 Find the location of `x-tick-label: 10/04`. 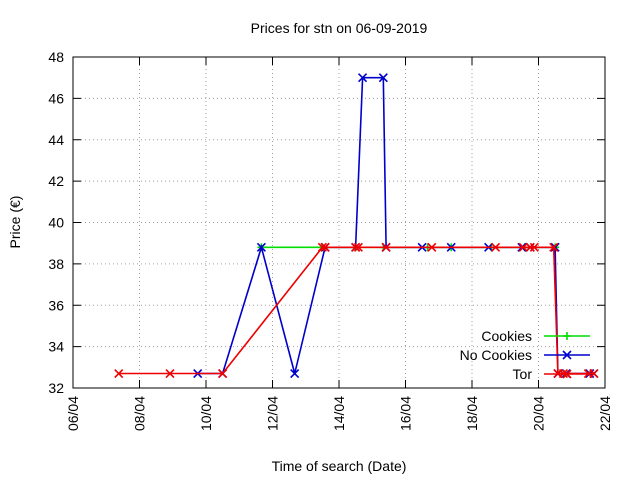

x-tick-label: 10/04 is located at coordinates (206, 413).